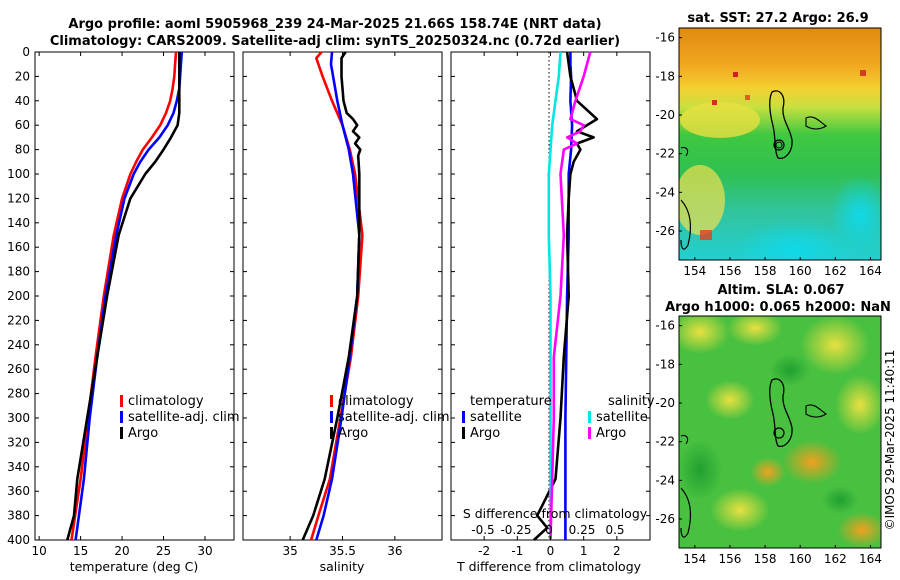  What do you see at coordinates (780, 432) in the screenshot?
I see `sla-map-image` at bounding box center [780, 432].